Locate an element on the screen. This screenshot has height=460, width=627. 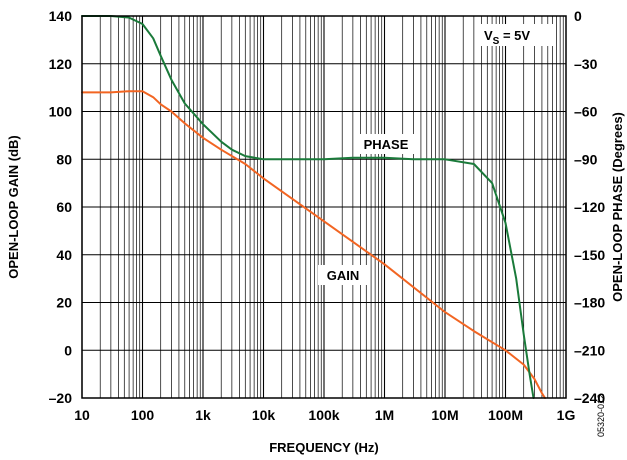
y-left-tick-label: 0 is located at coordinates (68, 350).